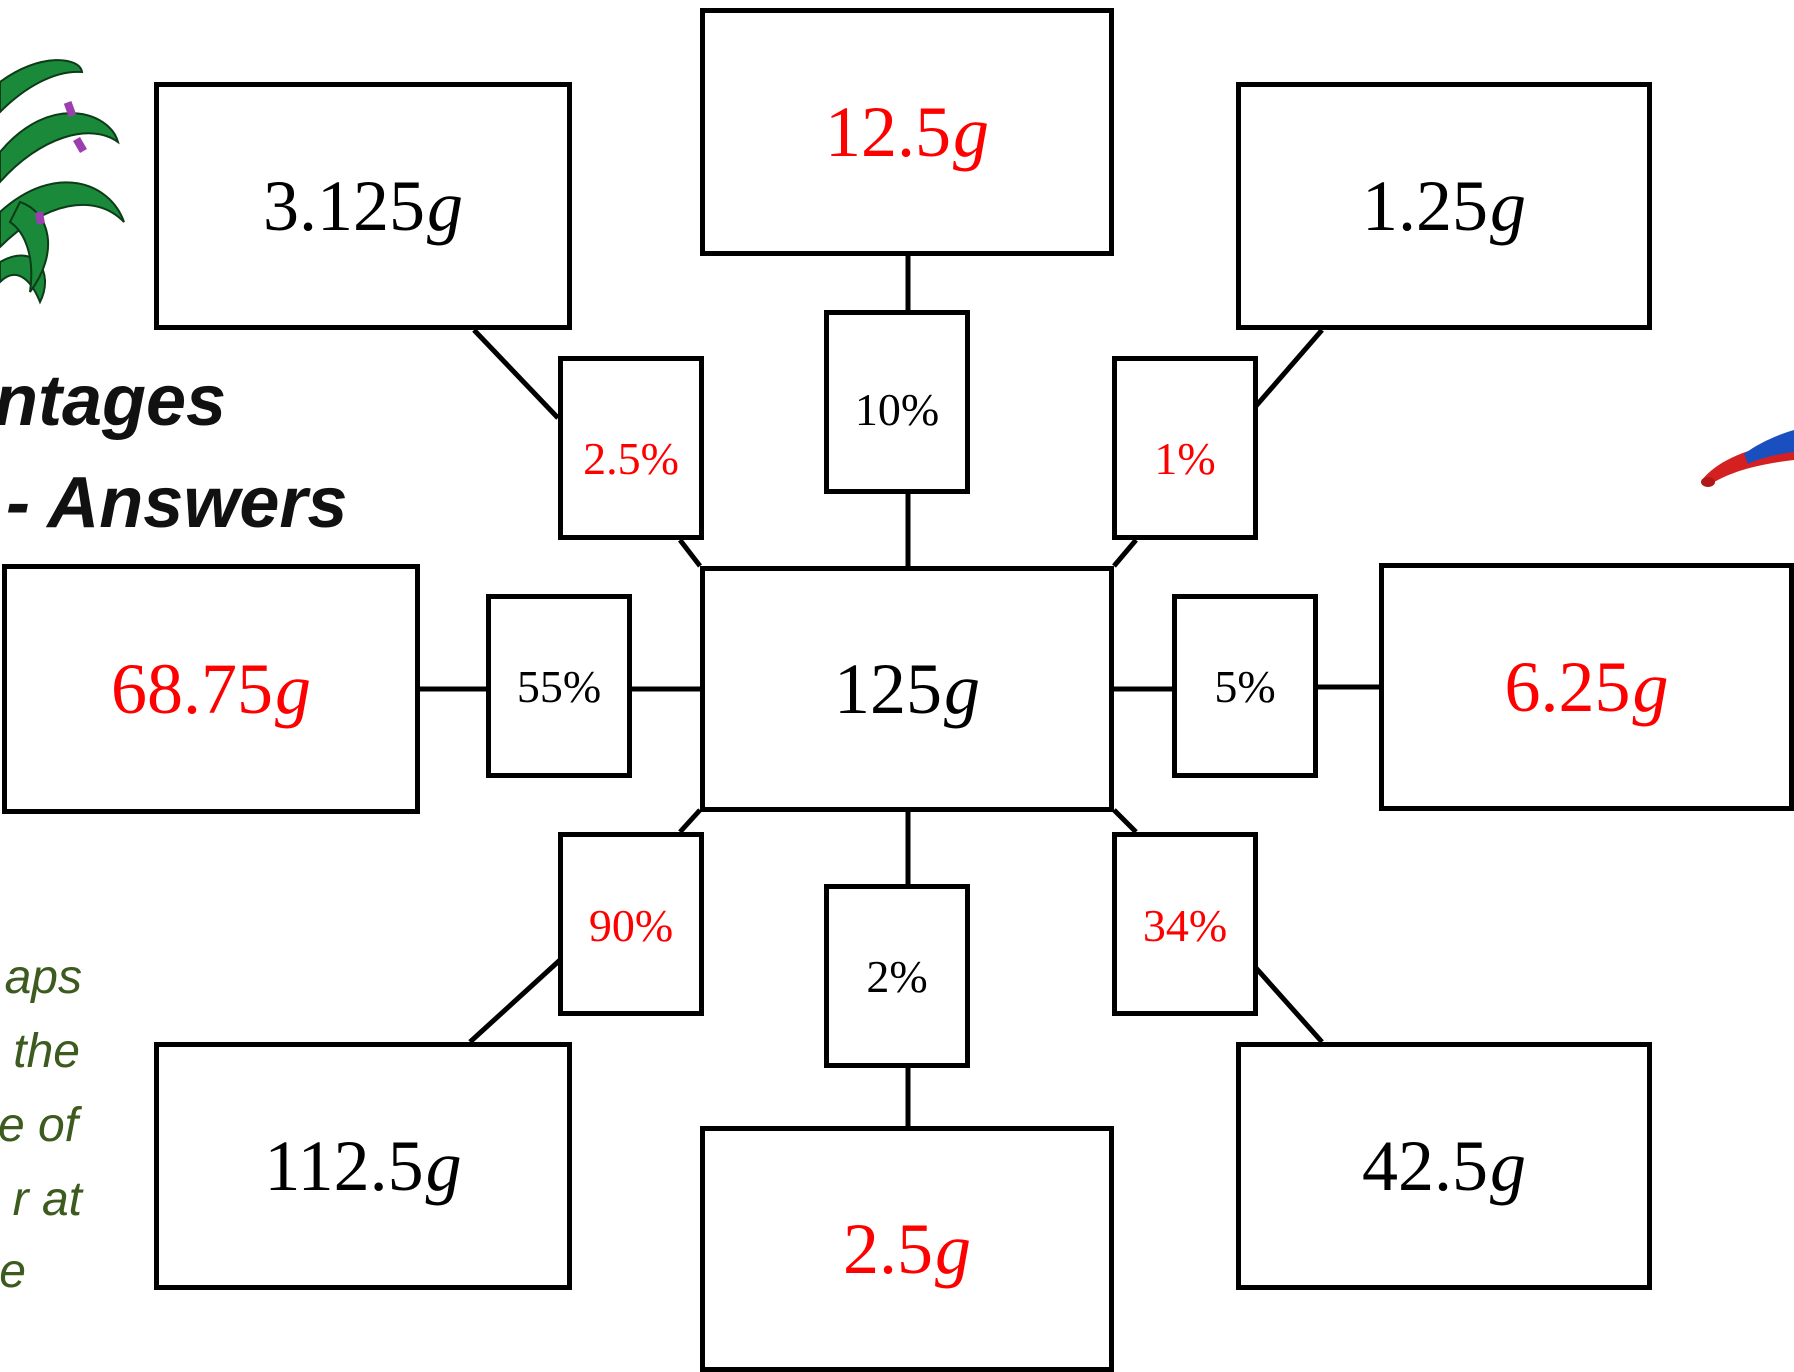 The width and height of the screenshot is (1794, 1372). Describe the element at coordinates (192, 688) in the screenshot. I see `value-number: 68.75` at that location.